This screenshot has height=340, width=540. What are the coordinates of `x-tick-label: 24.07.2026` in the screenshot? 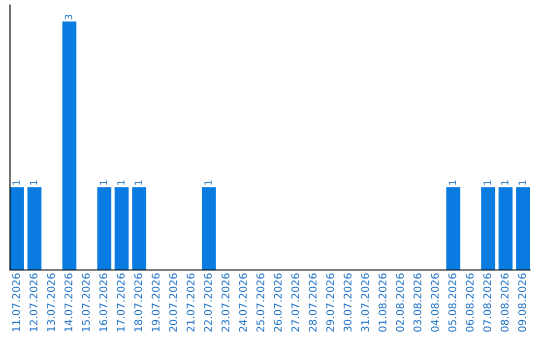 It's located at (242, 302).